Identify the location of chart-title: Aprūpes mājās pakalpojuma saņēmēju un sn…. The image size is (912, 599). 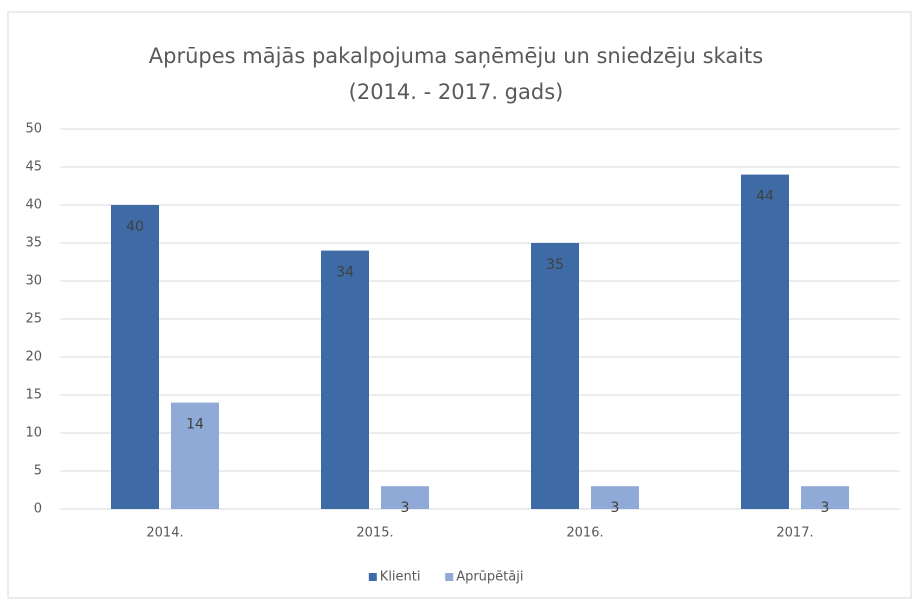
(456, 56).